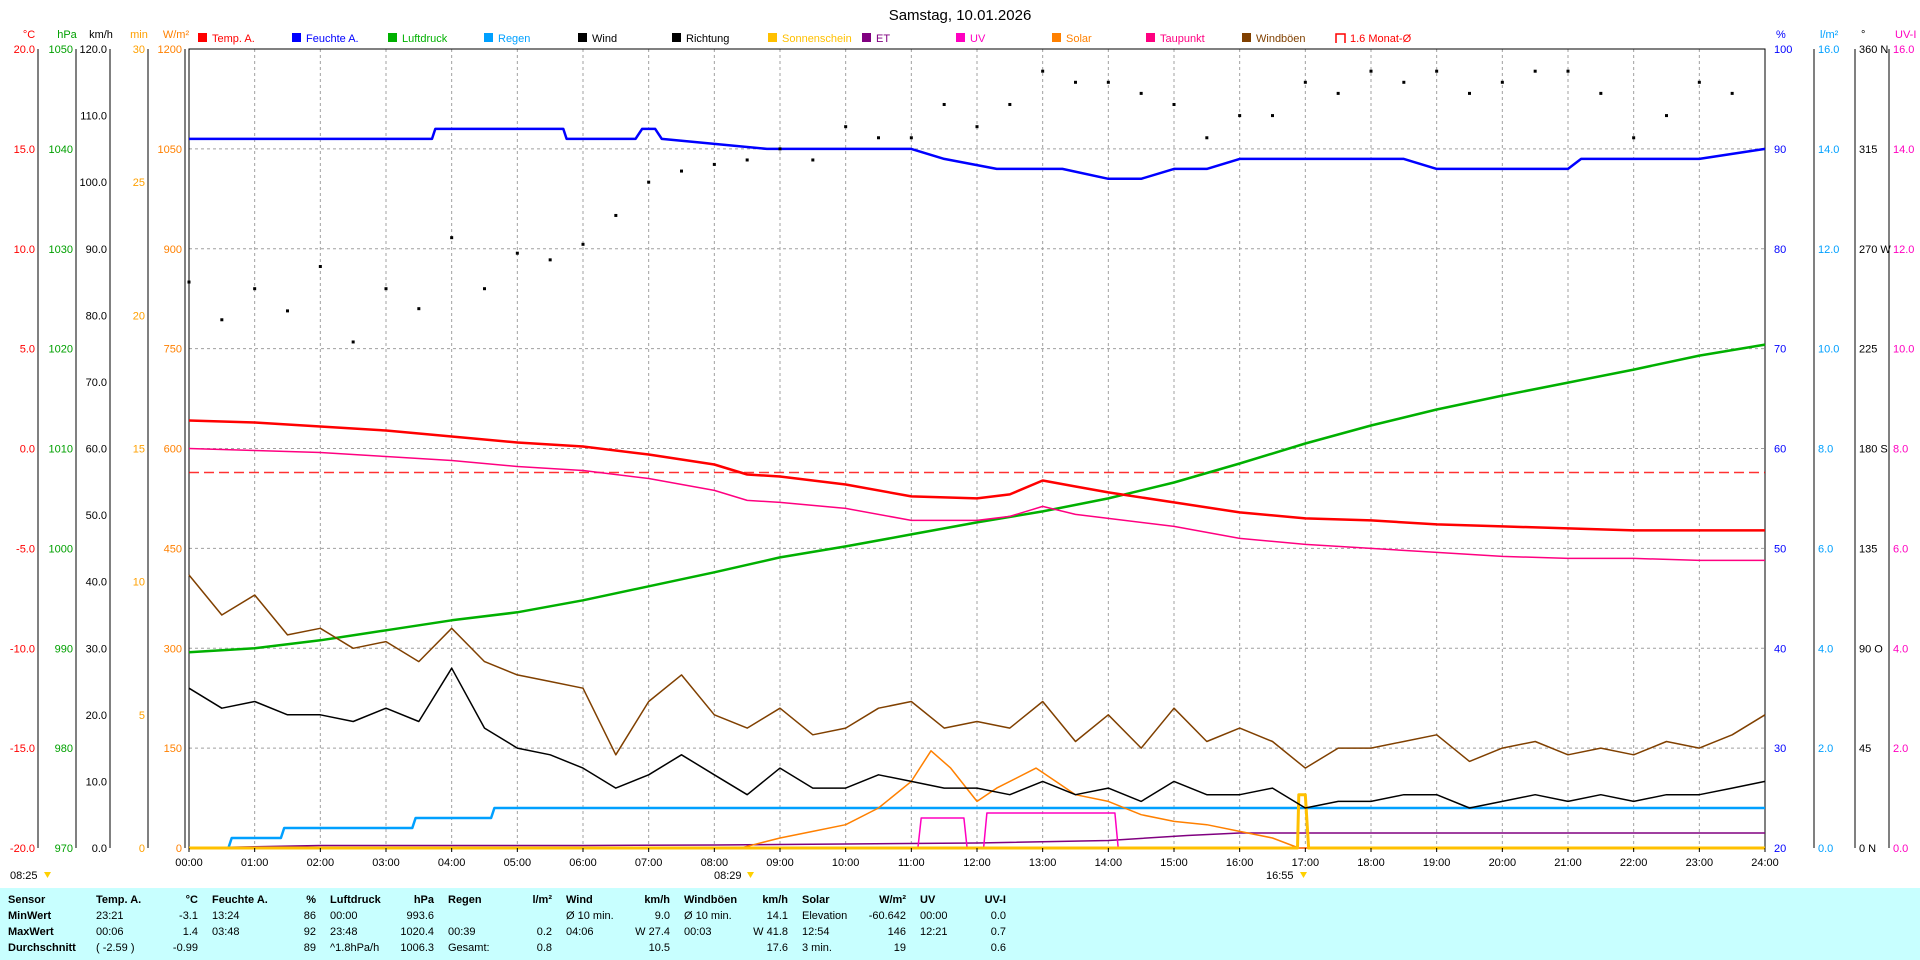 The image size is (1920, 960). I want to click on stats-cell-time: 13:24, so click(226, 916).